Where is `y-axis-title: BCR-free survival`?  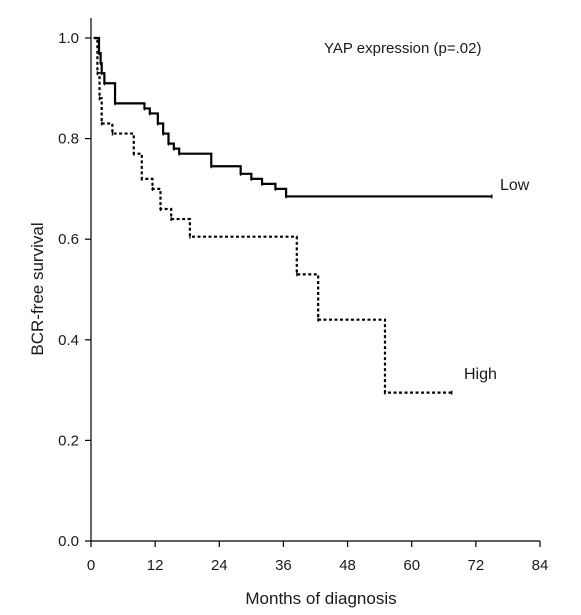 y-axis-title: BCR-free survival is located at coordinates (37, 288).